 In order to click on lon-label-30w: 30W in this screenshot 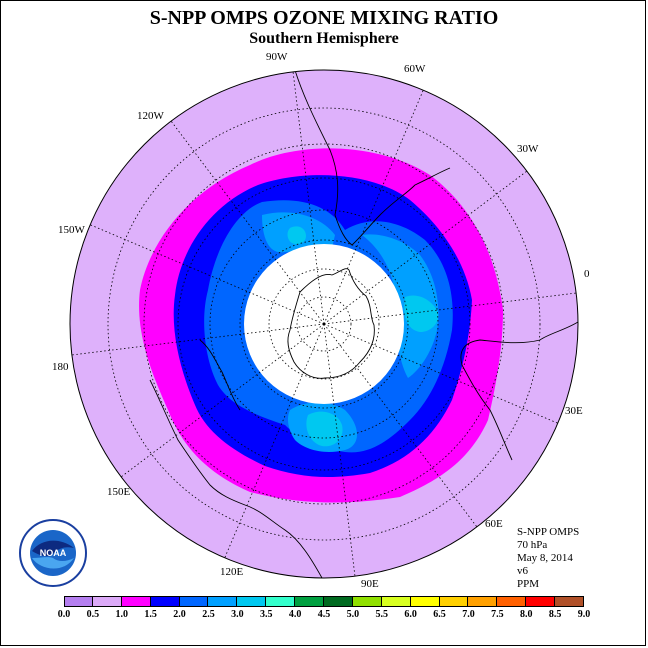, I will do `click(528, 149)`.